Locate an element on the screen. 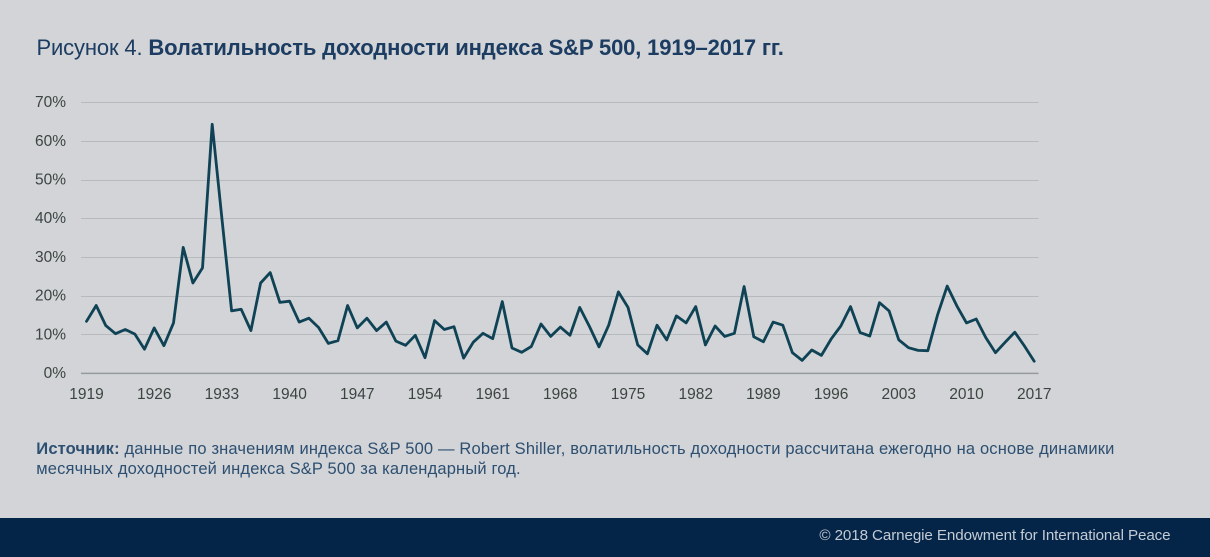 The image size is (1210, 557). svg-text: 1968 is located at coordinates (560, 394).